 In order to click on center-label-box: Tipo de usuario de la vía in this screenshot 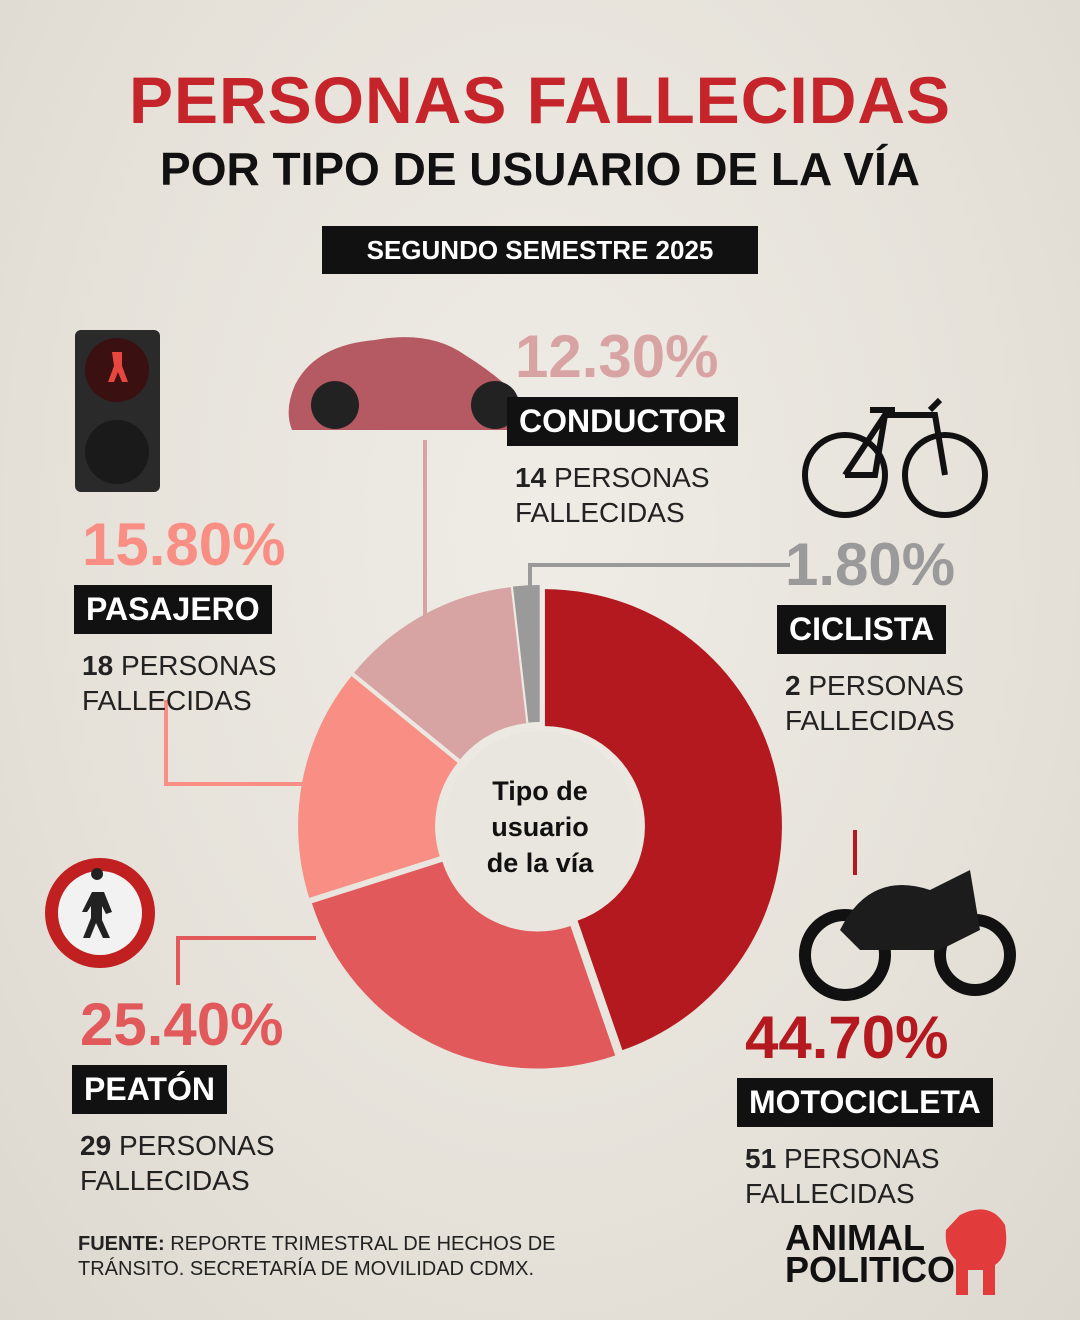, I will do `click(540, 827)`.